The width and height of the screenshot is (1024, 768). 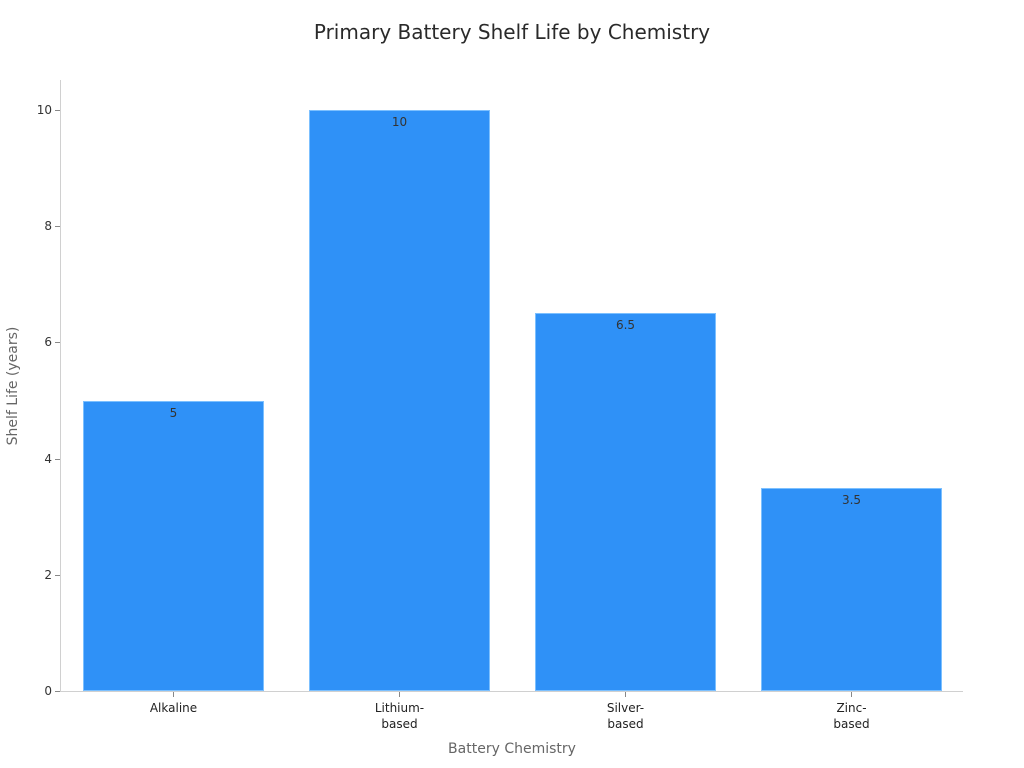 What do you see at coordinates (512, 749) in the screenshot?
I see `x-axis-label: Battery Chemistry` at bounding box center [512, 749].